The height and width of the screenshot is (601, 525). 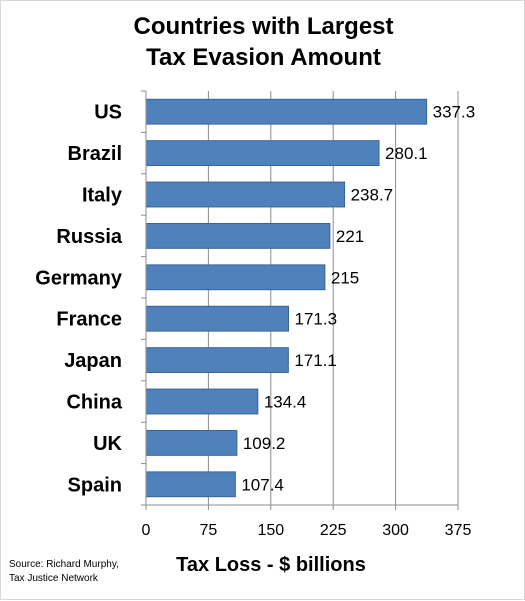 What do you see at coordinates (238, 235) in the screenshot?
I see `bar-russia` at bounding box center [238, 235].